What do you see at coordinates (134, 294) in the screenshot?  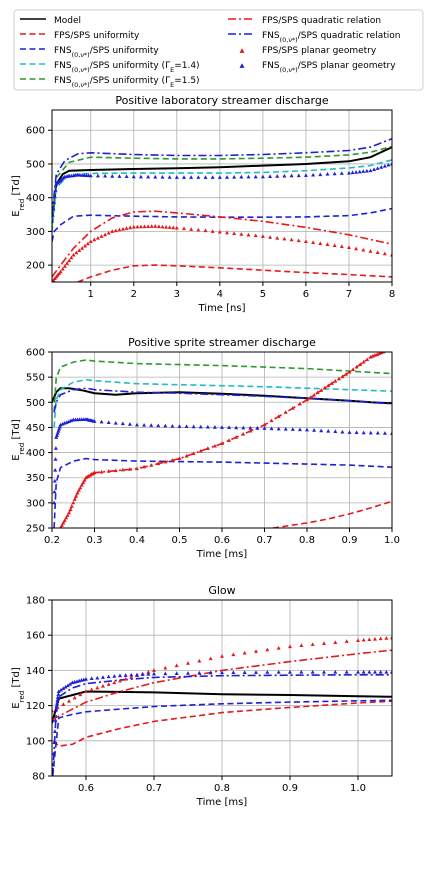 I see `x-tick-label: 2` at bounding box center [134, 294].